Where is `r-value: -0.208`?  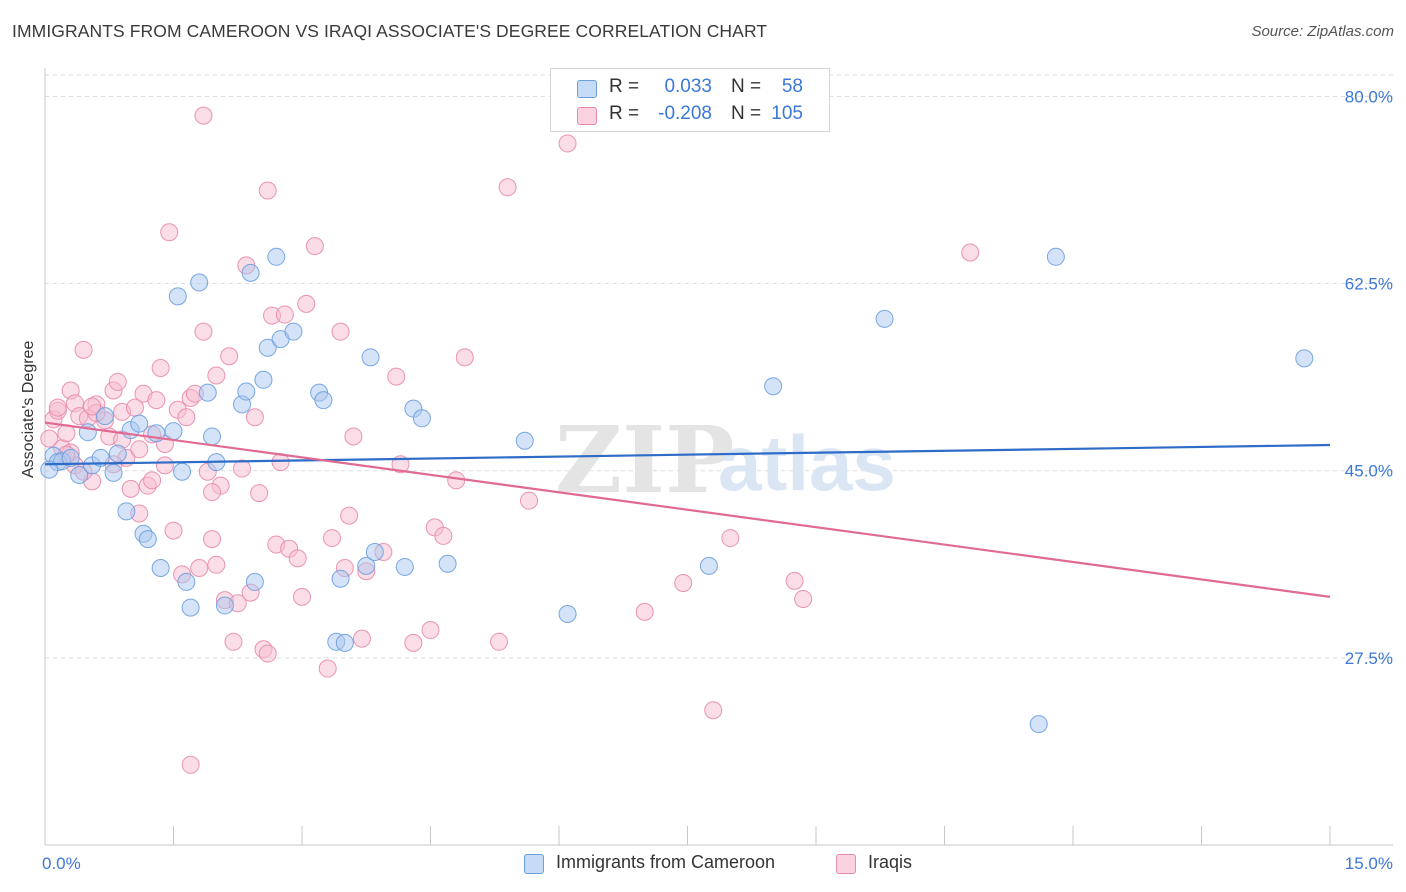
r-value: -0.208 is located at coordinates (685, 113).